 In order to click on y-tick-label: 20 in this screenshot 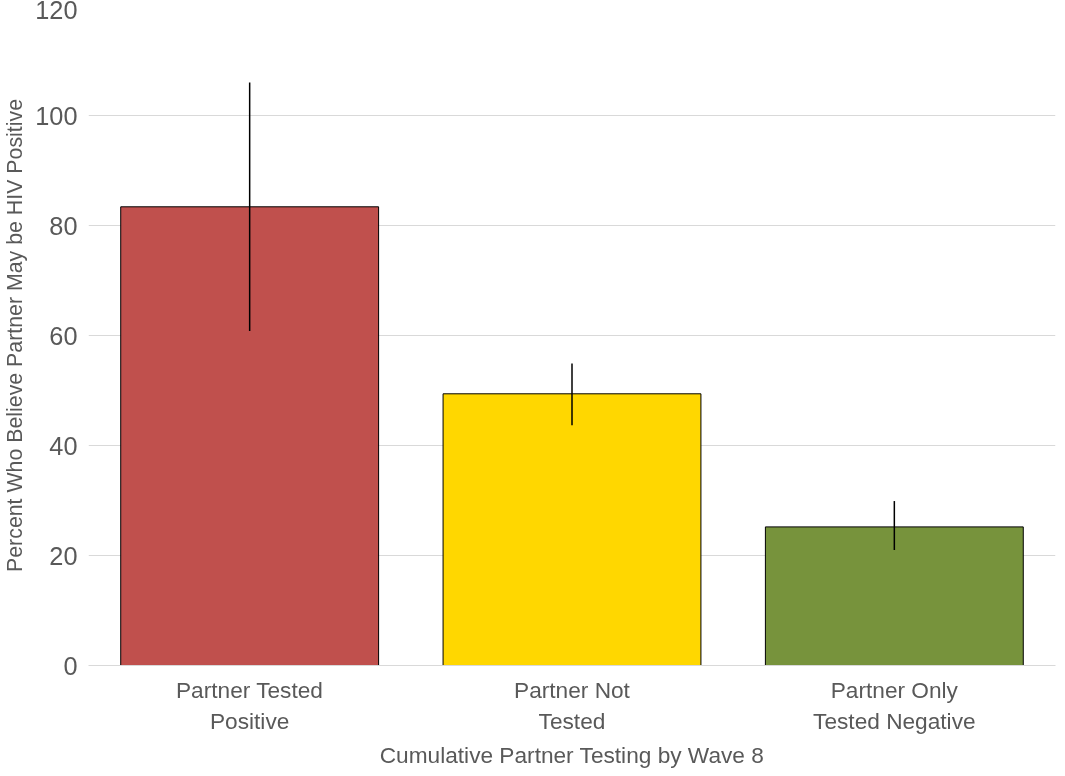, I will do `click(63, 555)`.